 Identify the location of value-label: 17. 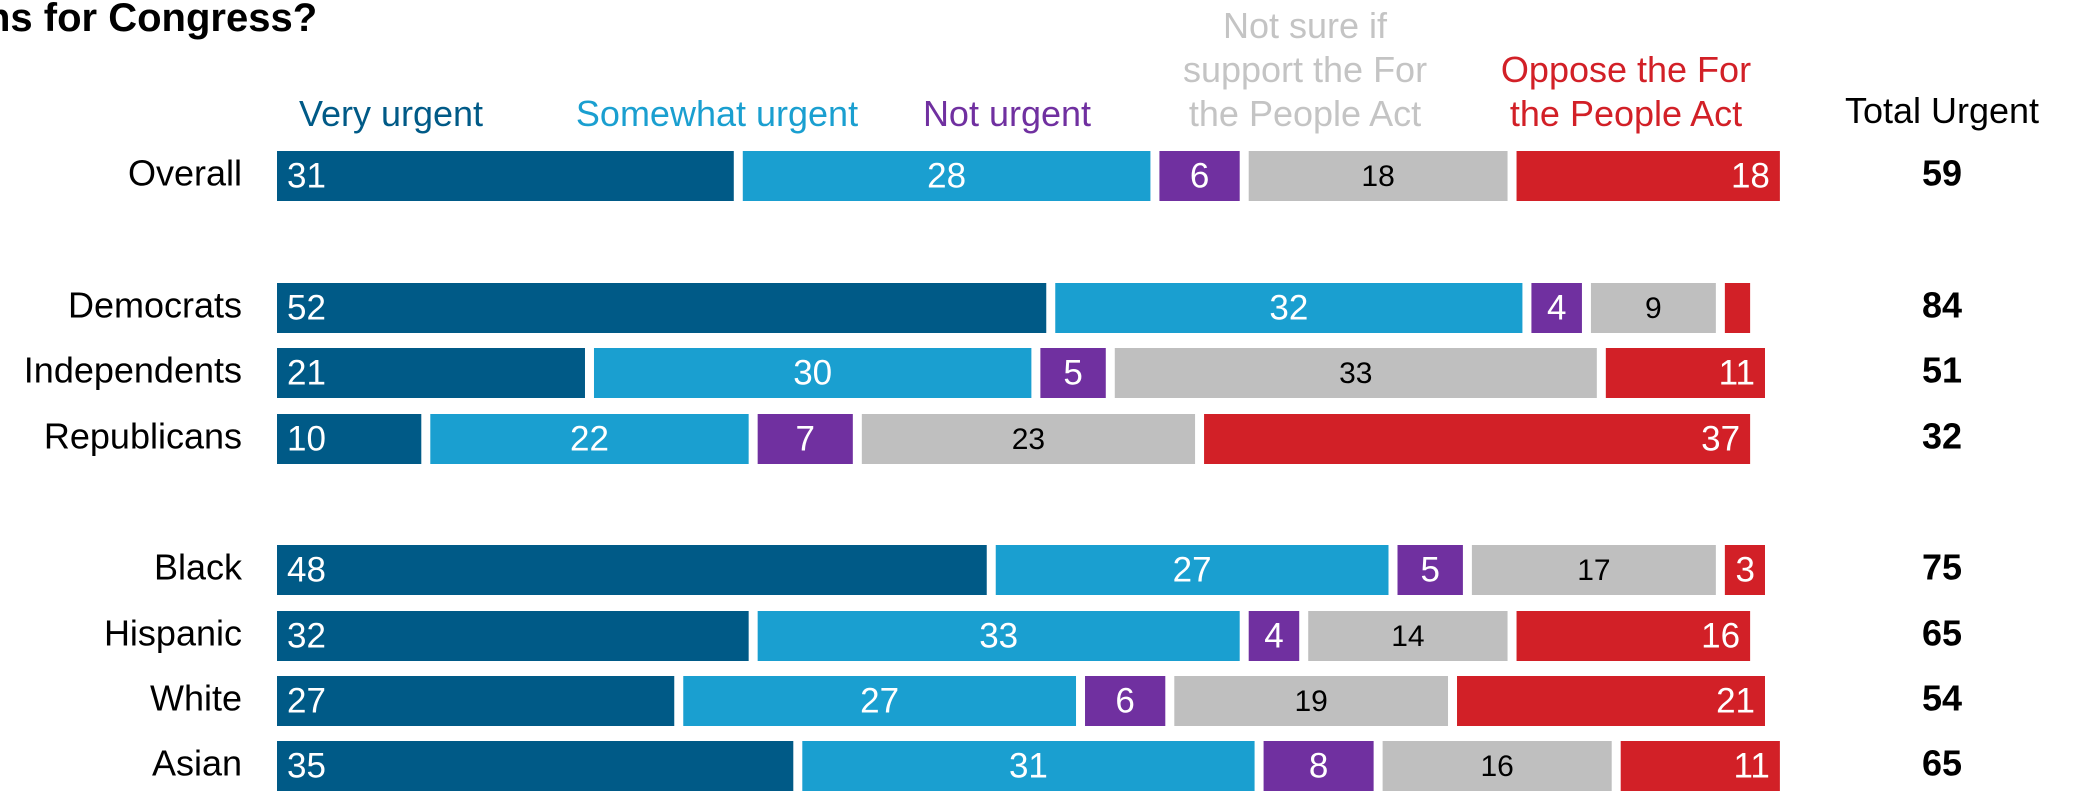
(1593, 570).